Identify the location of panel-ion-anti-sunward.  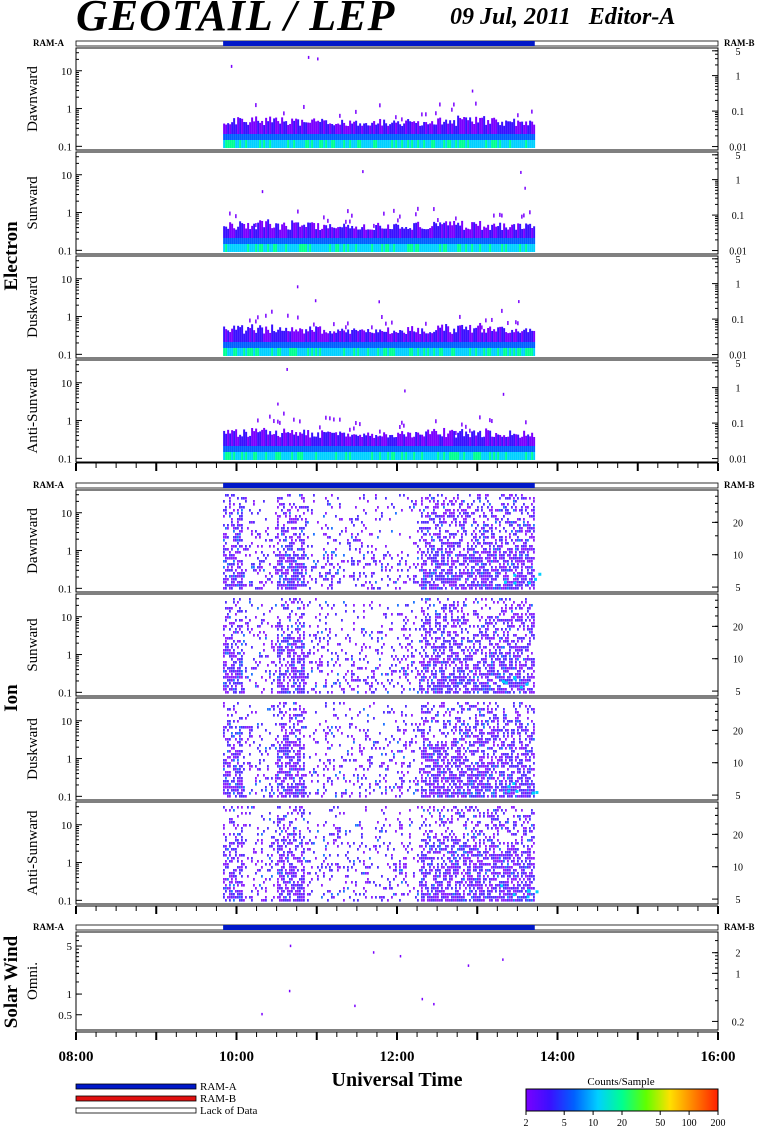
(397, 853).